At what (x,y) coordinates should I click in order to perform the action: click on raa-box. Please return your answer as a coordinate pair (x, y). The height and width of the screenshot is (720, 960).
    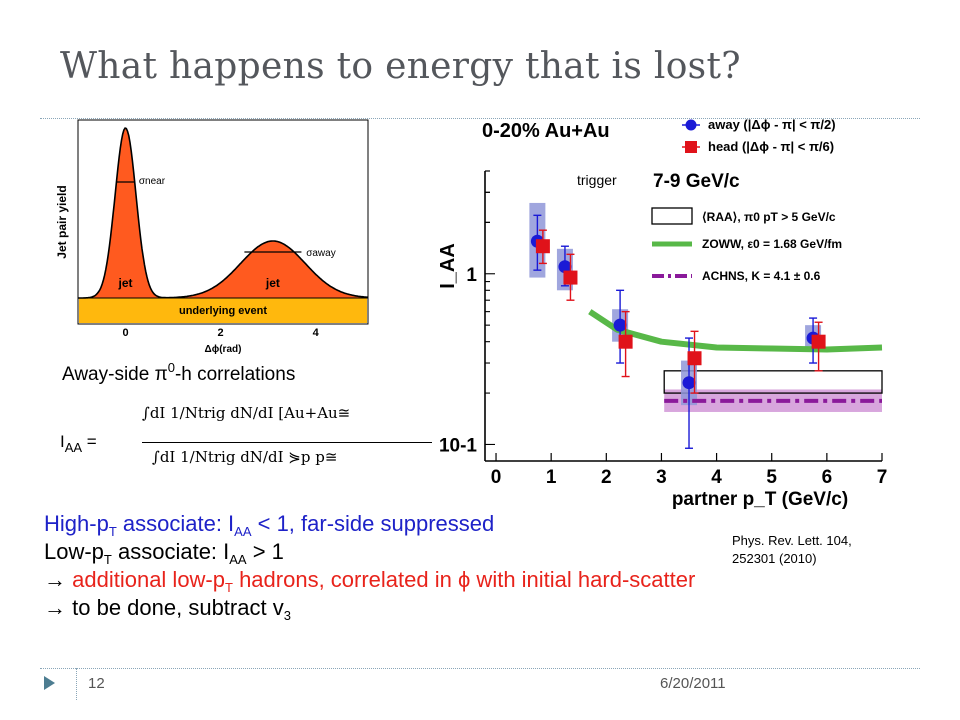
    Looking at the image, I should click on (773, 382).